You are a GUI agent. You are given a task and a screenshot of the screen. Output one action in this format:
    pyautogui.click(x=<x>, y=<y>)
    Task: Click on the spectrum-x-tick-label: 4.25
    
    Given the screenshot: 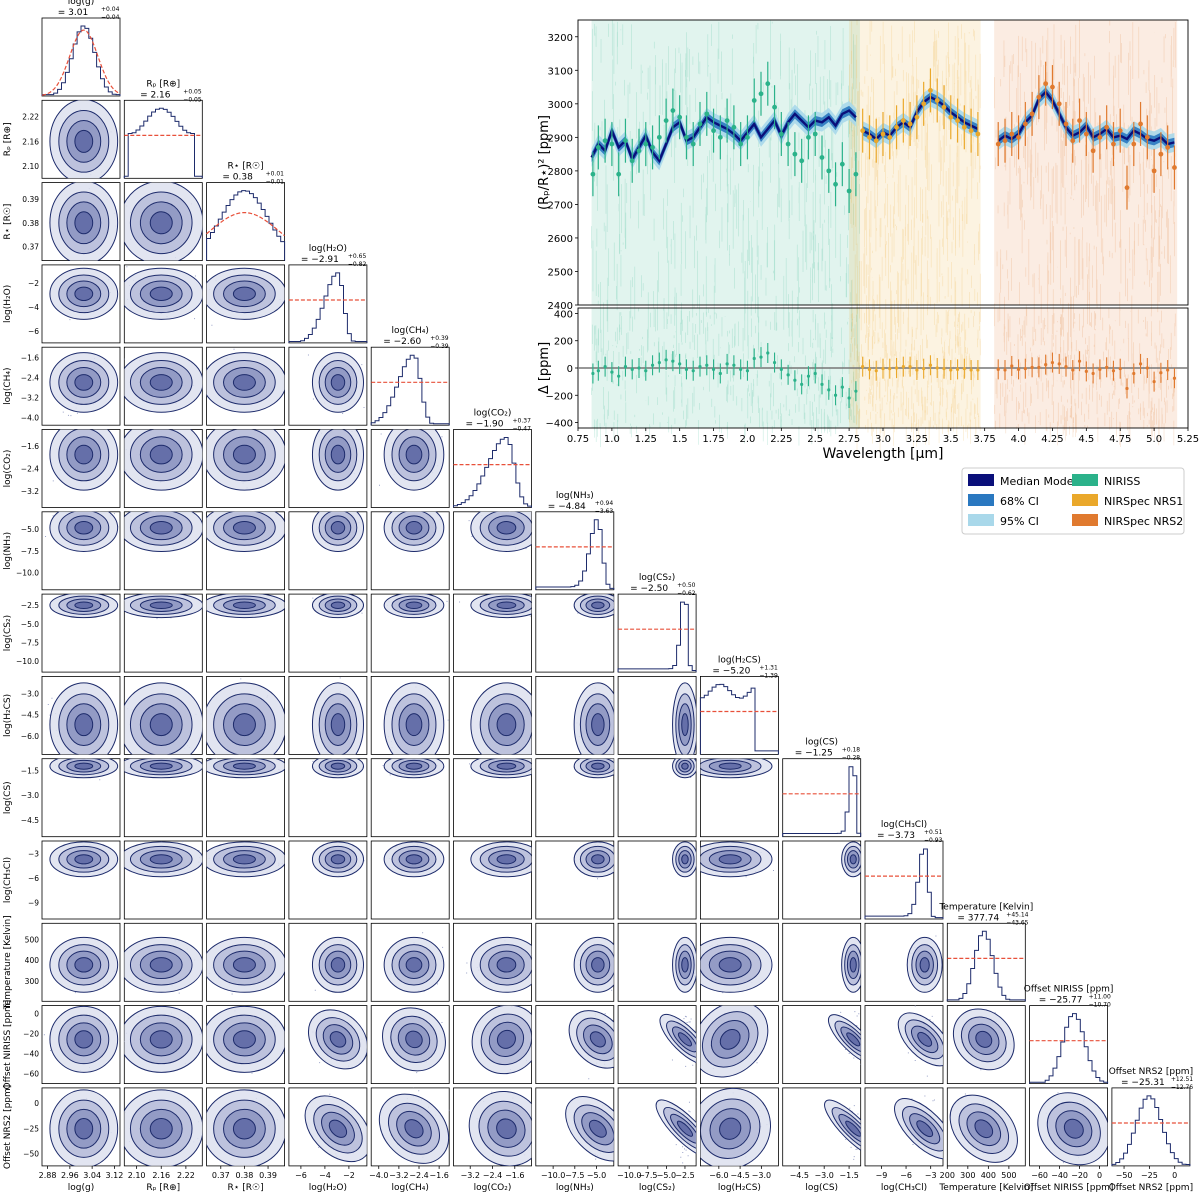 What is the action you would take?
    pyautogui.click(x=1052, y=439)
    